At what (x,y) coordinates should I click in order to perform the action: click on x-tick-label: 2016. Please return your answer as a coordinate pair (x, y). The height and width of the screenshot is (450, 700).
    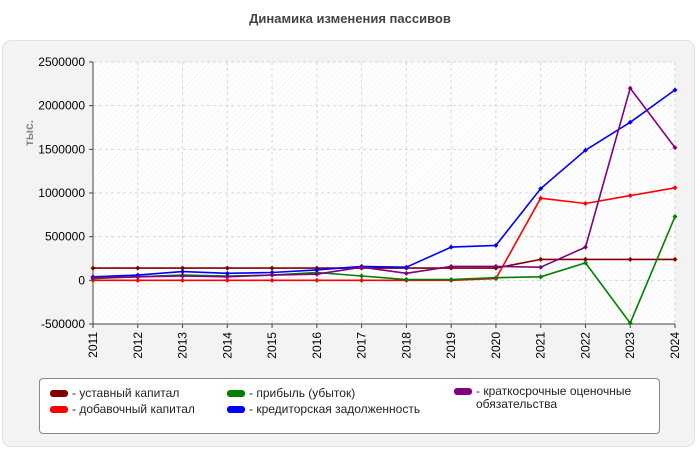
    Looking at the image, I should click on (317, 345).